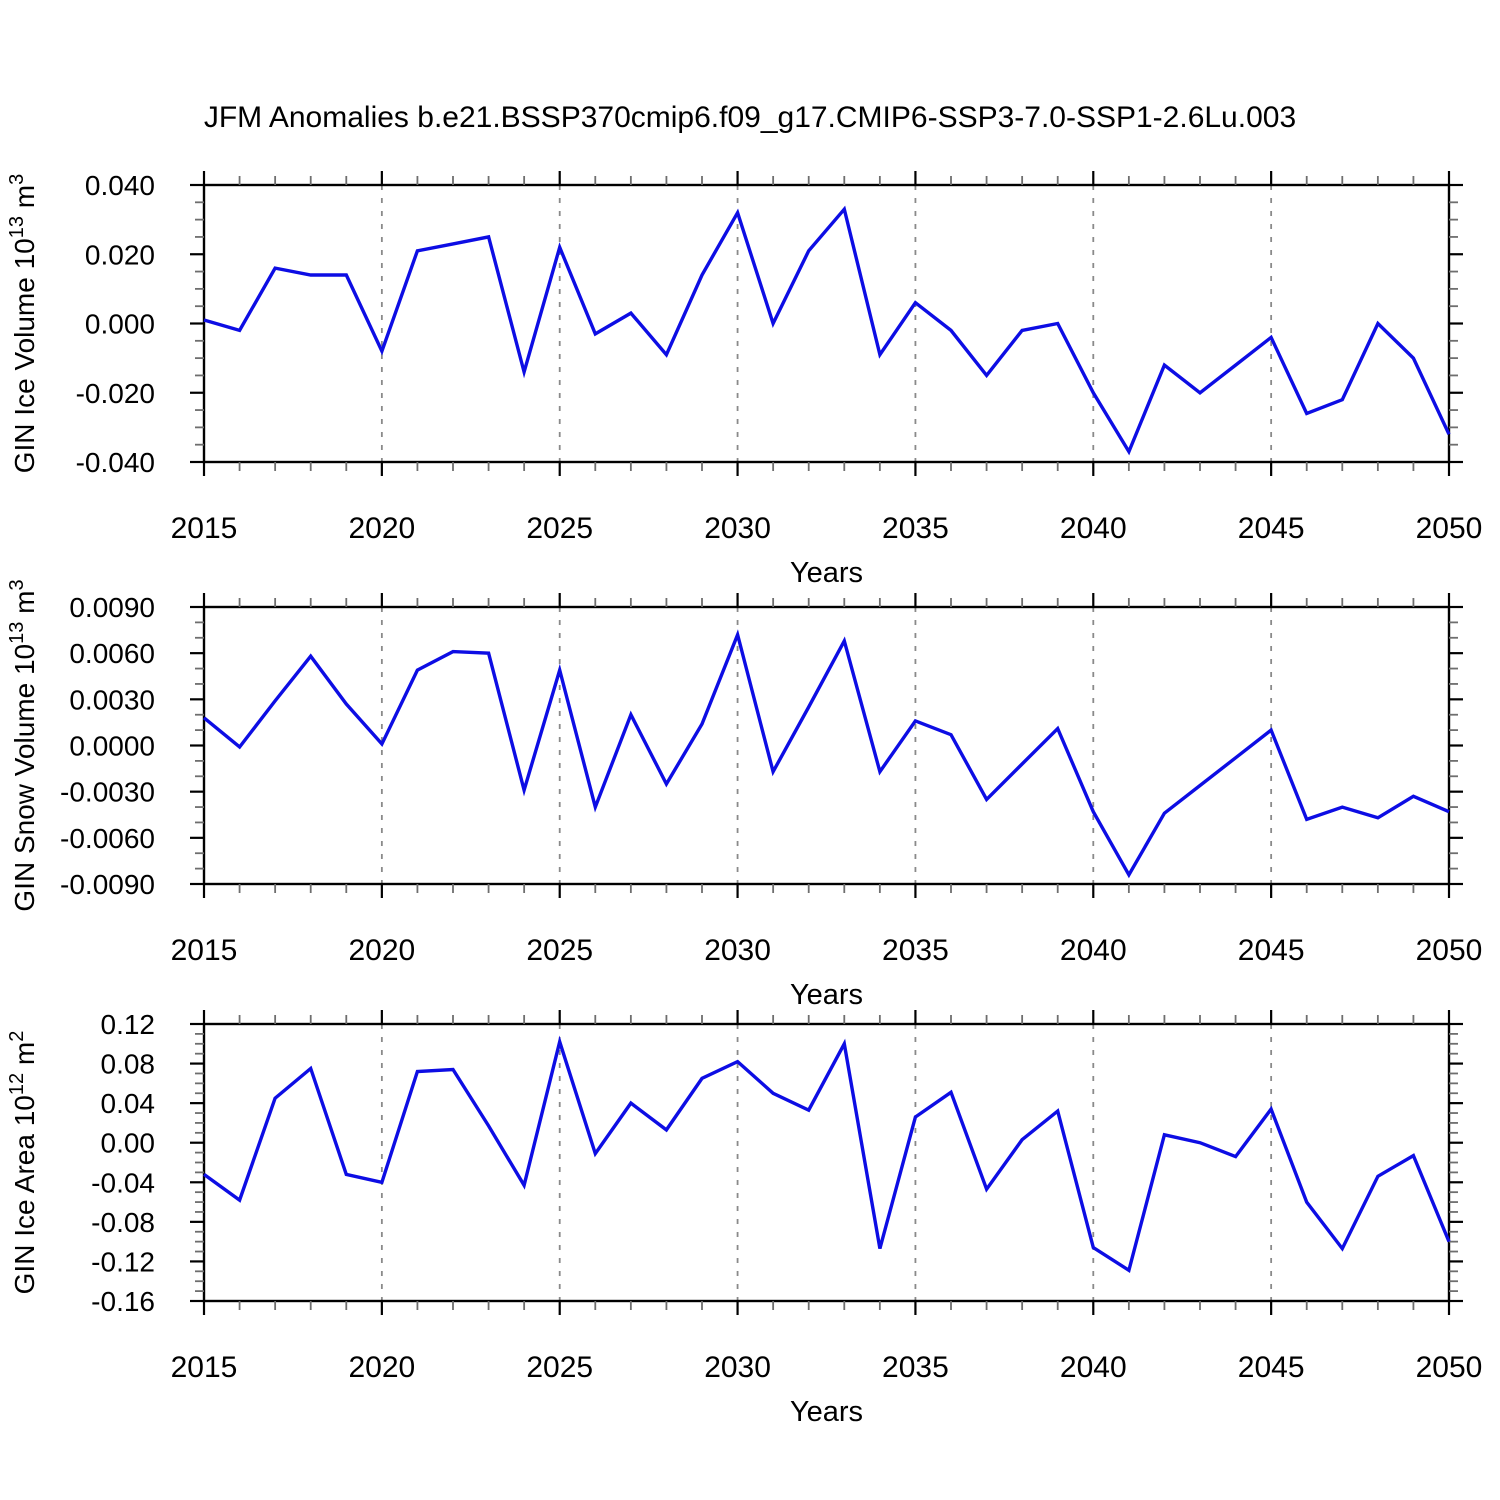 The width and height of the screenshot is (1500, 1500). I want to click on y-axis-title: GIN Ice Area 1012 m2, so click(23, 1163).